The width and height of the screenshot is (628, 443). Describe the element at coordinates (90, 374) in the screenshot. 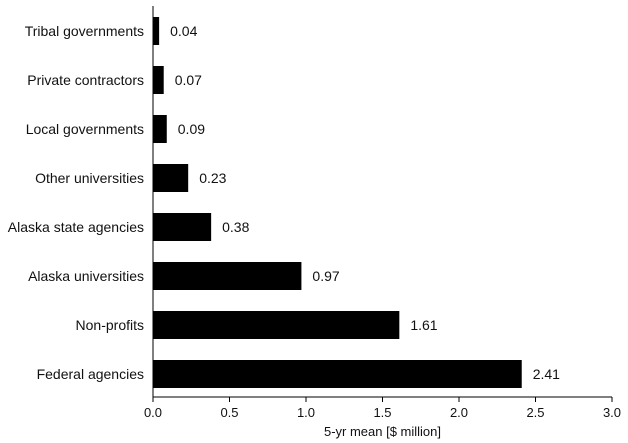

I see `category-label: Federal agencies` at that location.